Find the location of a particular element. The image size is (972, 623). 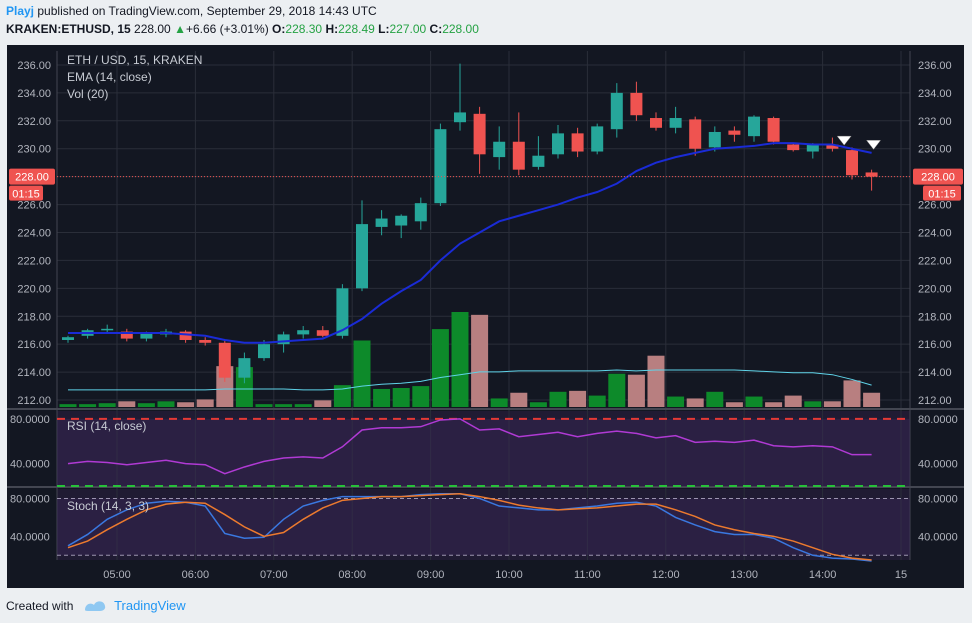

price-tick-label-left: 216.00 is located at coordinates (34, 345).